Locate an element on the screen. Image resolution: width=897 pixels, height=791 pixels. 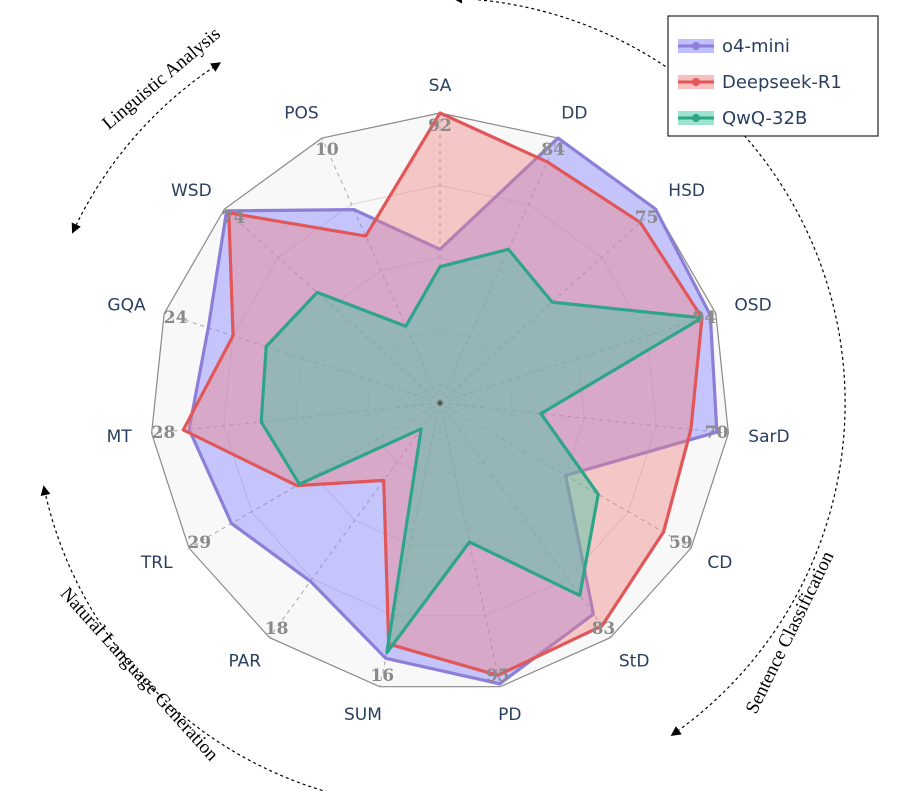
axis-max-dd: 84 is located at coordinates (553, 150).